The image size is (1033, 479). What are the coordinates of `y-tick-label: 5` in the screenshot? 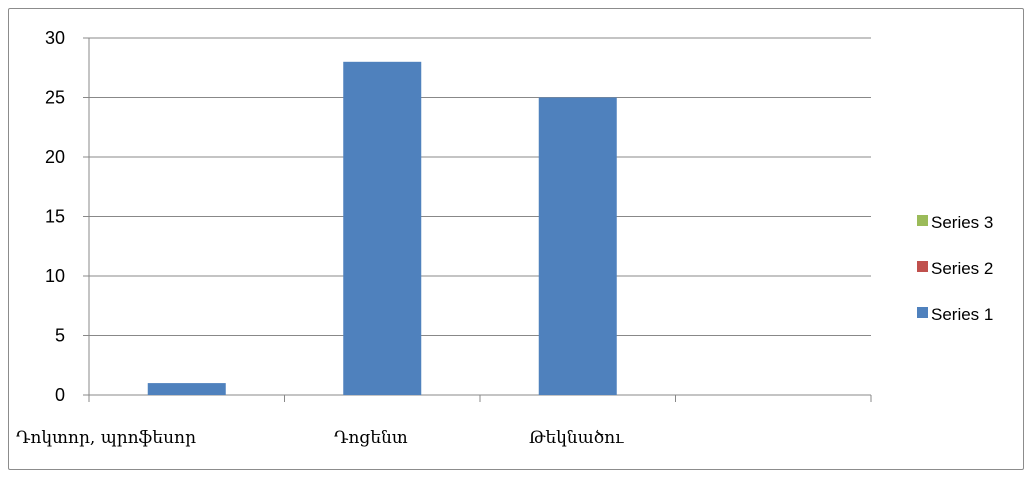 It's located at (60, 336).